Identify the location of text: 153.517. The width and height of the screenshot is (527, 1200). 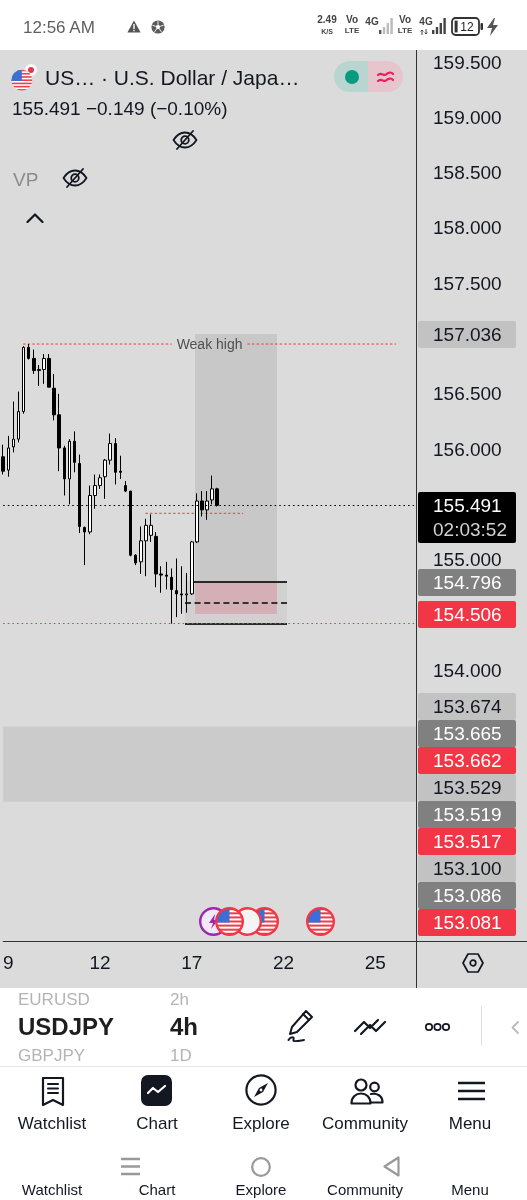
(467, 841).